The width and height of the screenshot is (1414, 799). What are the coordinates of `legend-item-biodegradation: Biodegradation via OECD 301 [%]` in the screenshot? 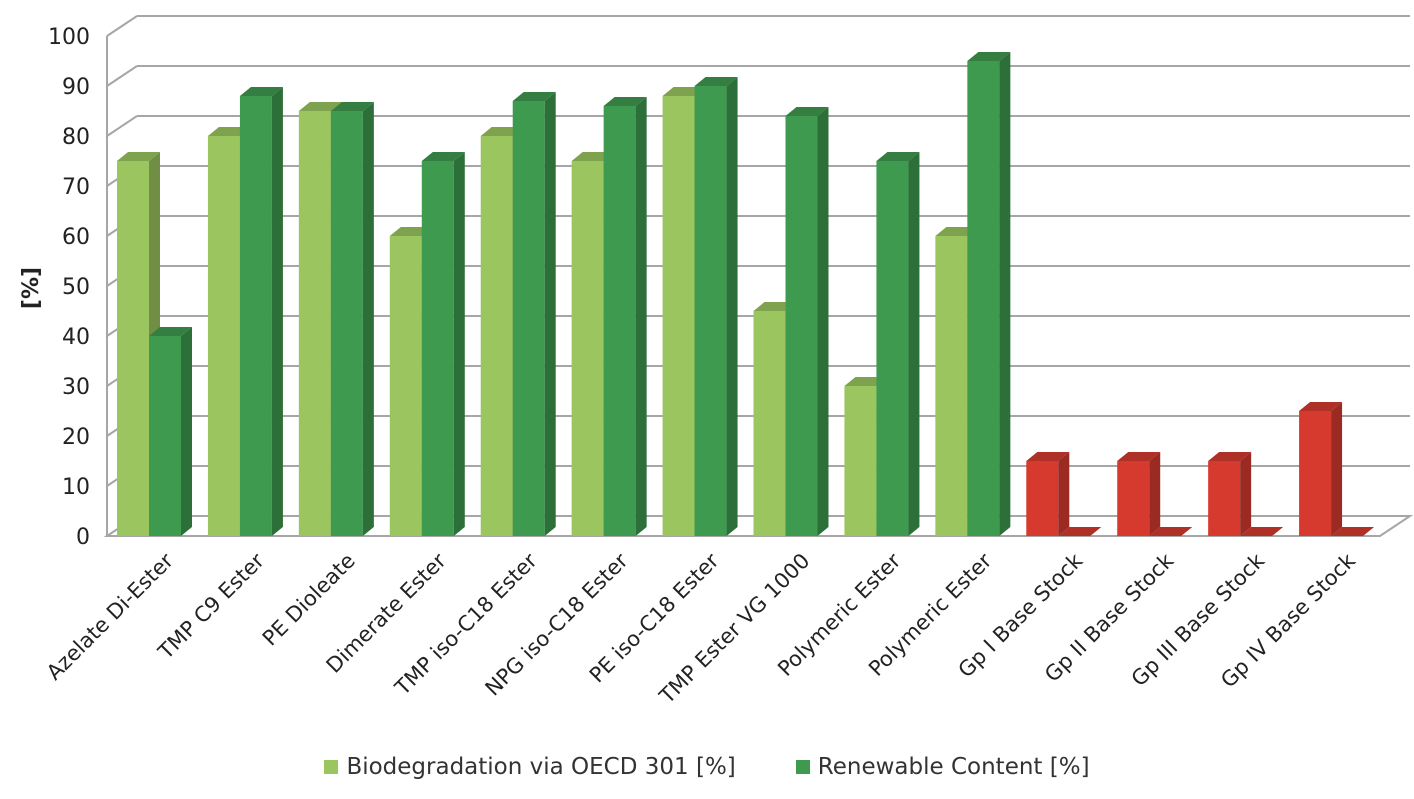 It's located at (530, 767).